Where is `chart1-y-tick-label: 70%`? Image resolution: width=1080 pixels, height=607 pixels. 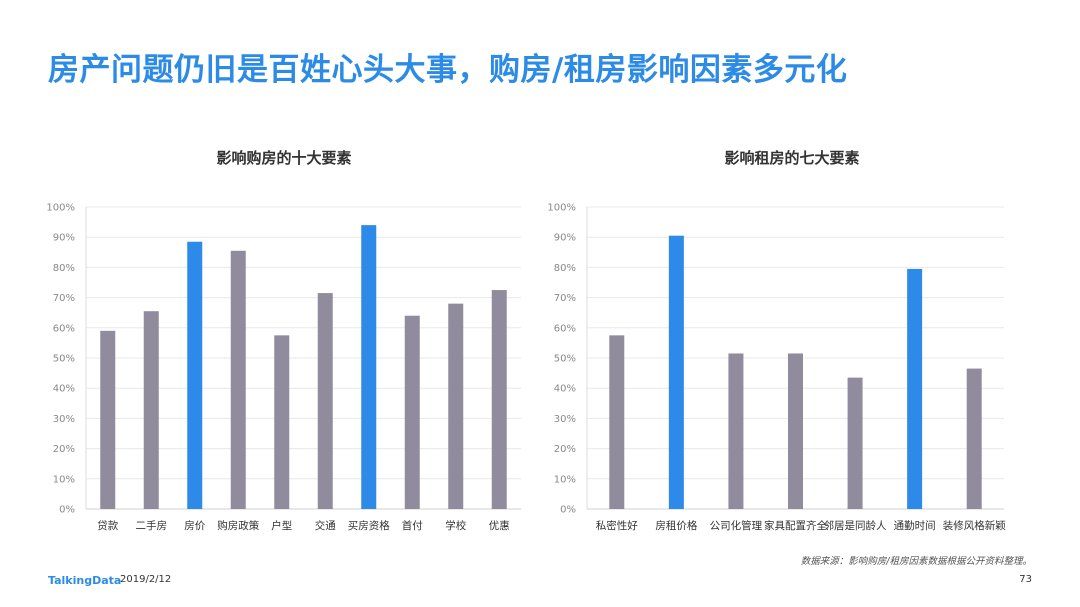
chart1-y-tick-label: 70% is located at coordinates (64, 298).